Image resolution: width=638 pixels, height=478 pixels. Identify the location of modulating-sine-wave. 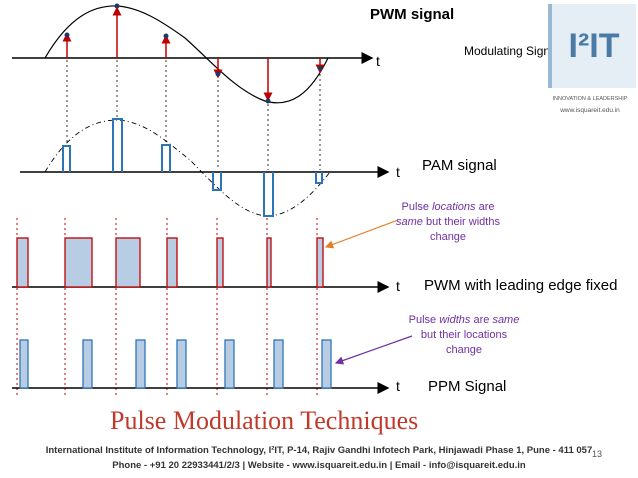
(186, 54).